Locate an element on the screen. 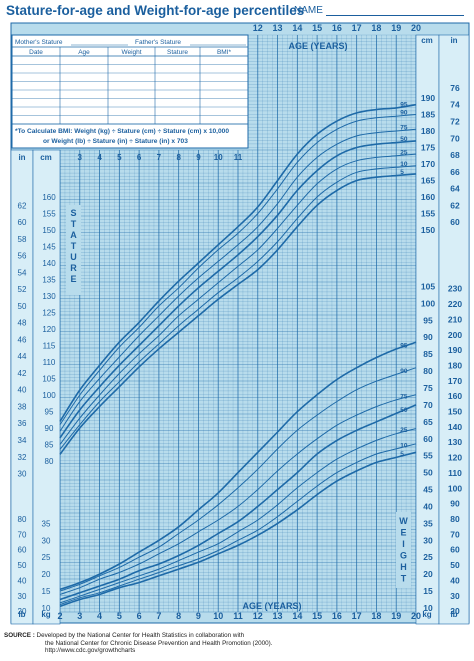  weight-lb-tick-right: 230 is located at coordinates (455, 289).